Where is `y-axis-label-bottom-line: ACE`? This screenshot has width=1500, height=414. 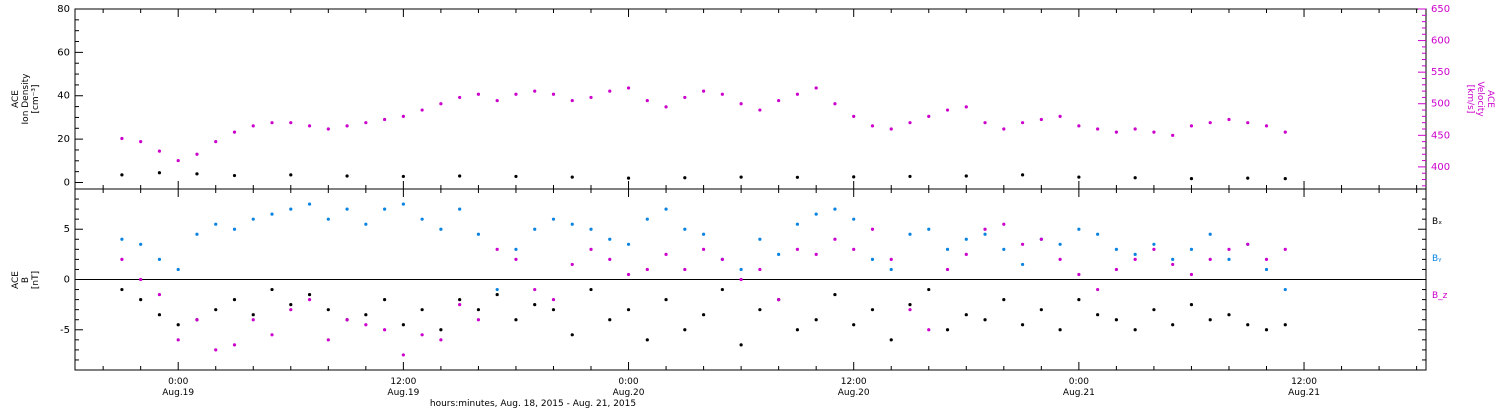 y-axis-label-bottom-line: ACE is located at coordinates (16, 280).